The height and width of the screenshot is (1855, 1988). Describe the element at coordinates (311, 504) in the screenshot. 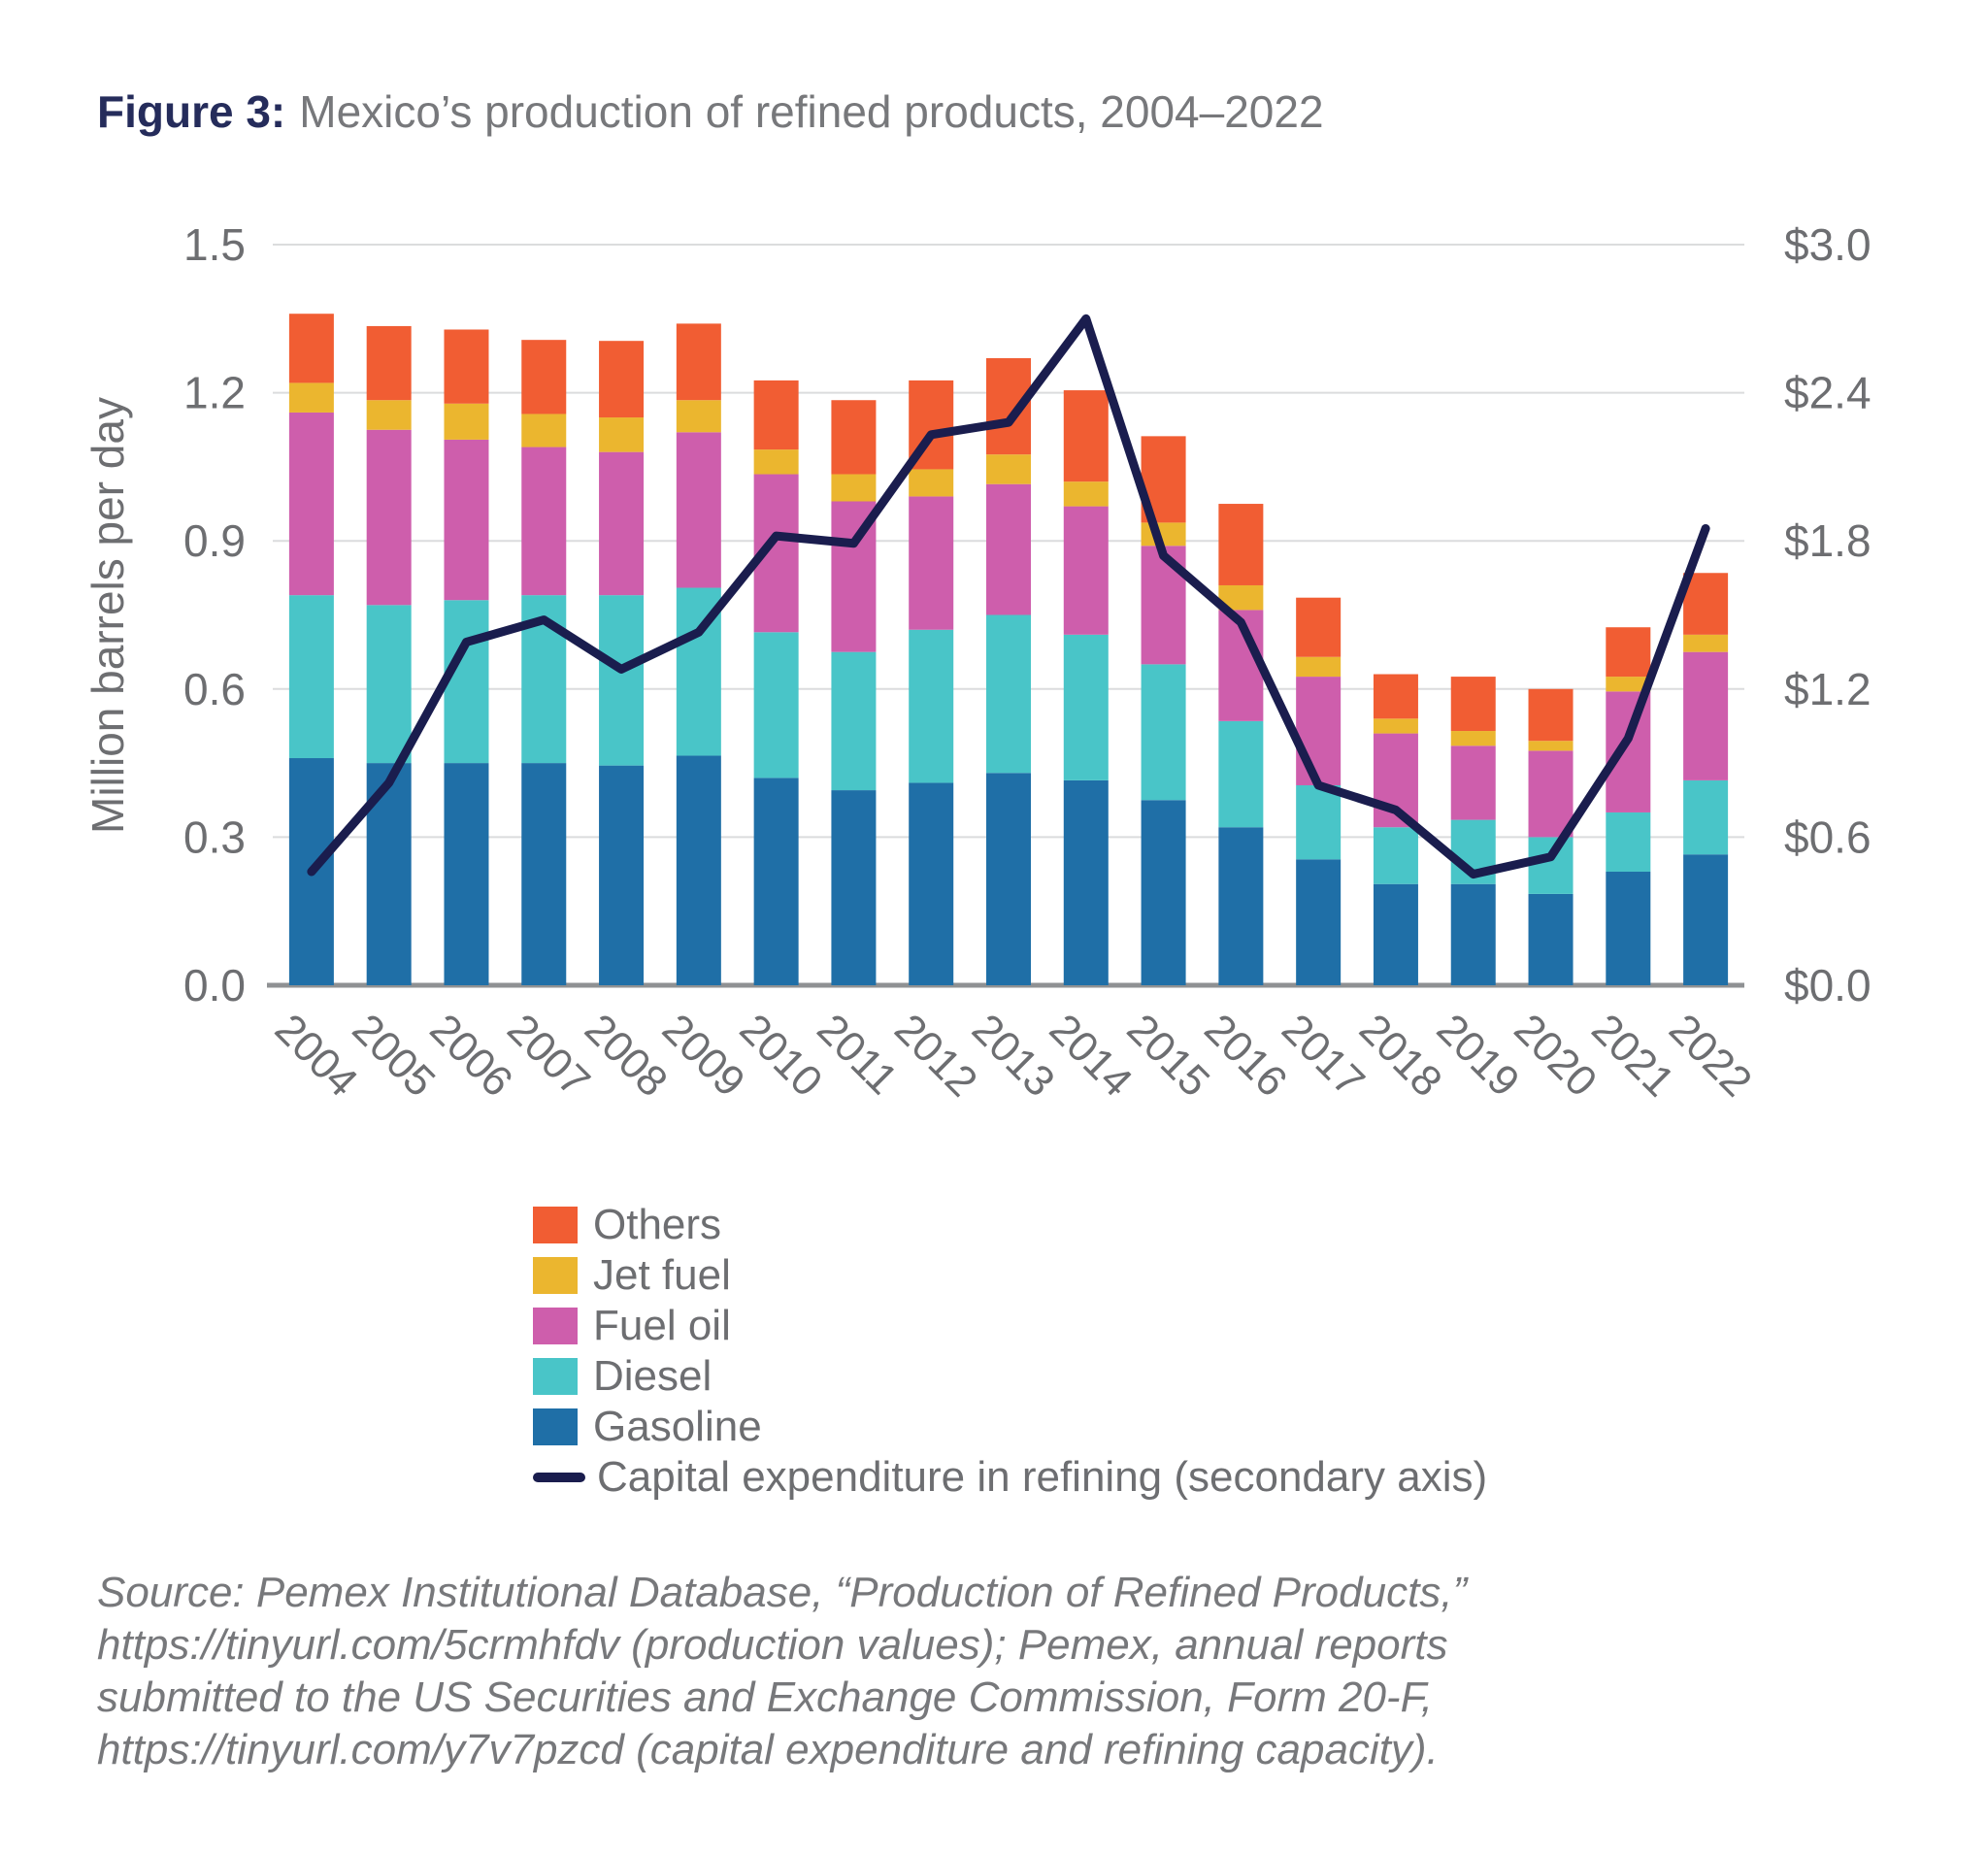

I see `bar-segment-2004-fuel-oil` at that location.